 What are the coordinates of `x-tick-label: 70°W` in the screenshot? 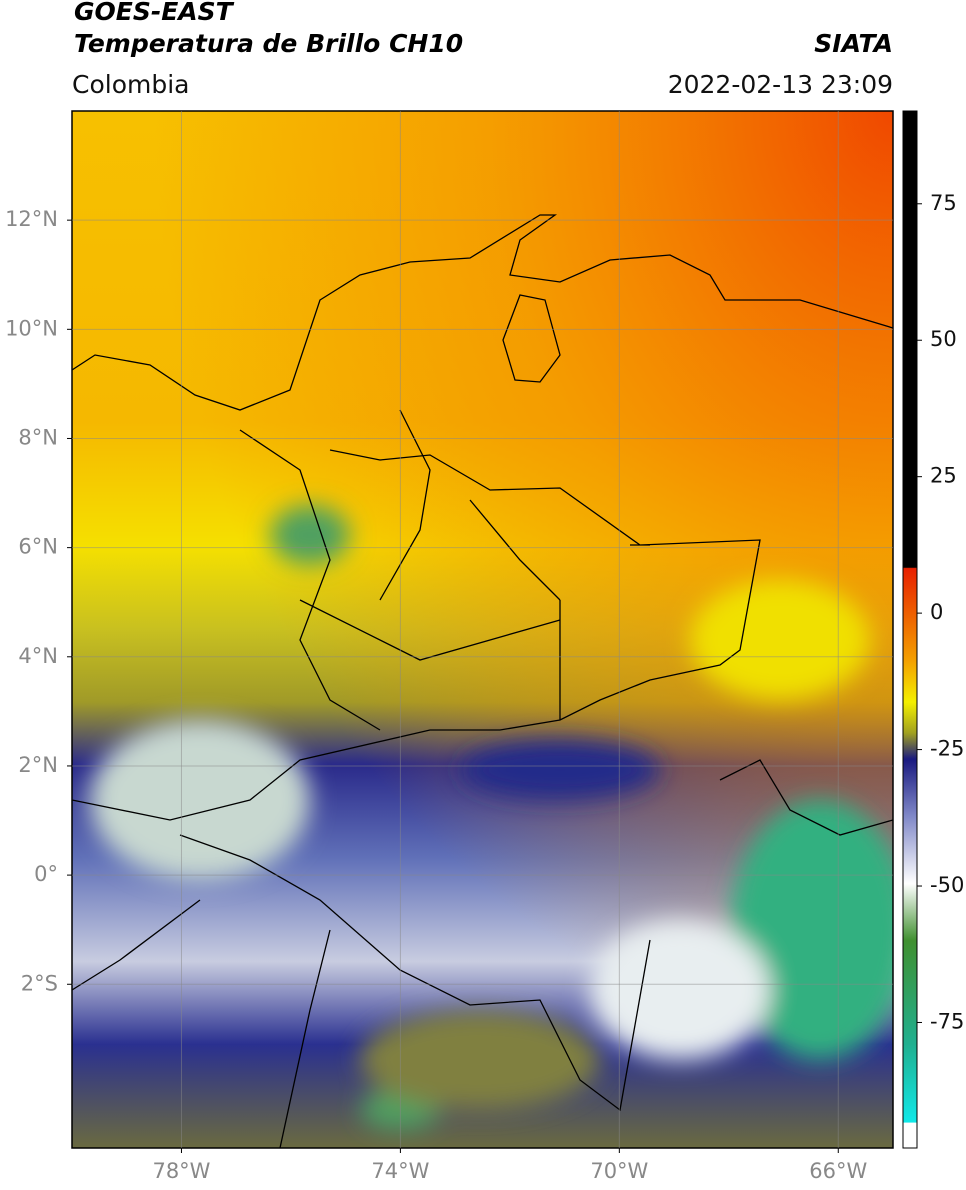 It's located at (619, 1171).